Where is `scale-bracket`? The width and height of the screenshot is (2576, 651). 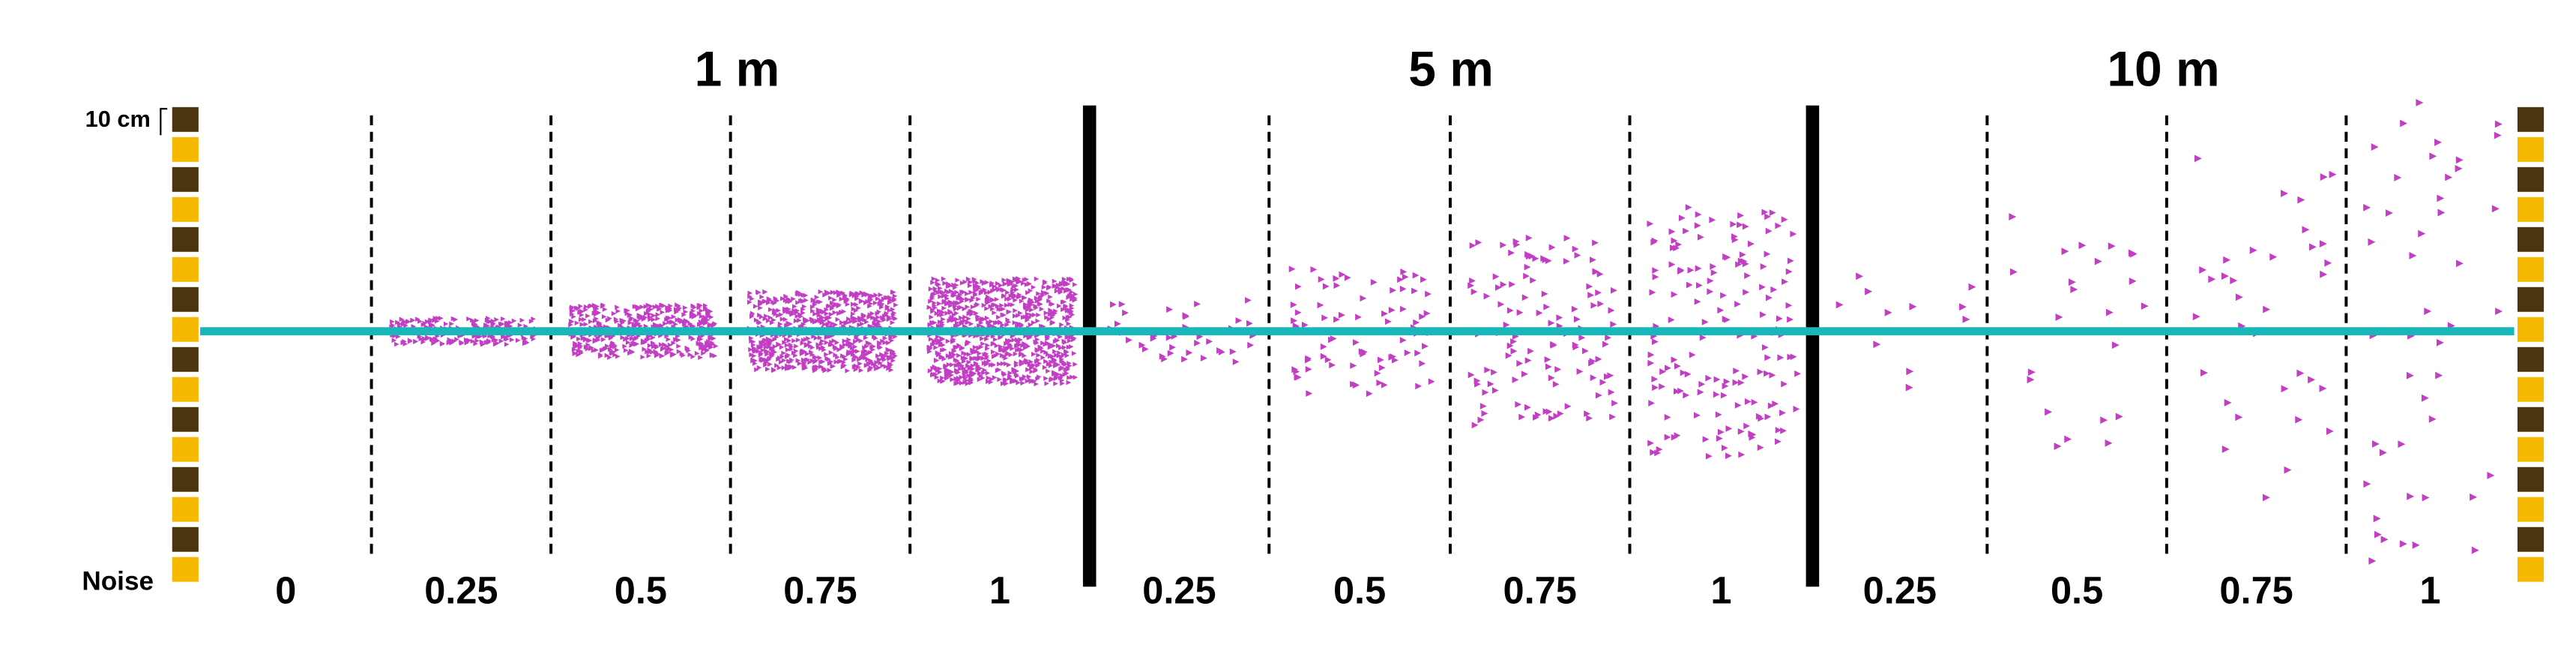 scale-bracket is located at coordinates (164, 121).